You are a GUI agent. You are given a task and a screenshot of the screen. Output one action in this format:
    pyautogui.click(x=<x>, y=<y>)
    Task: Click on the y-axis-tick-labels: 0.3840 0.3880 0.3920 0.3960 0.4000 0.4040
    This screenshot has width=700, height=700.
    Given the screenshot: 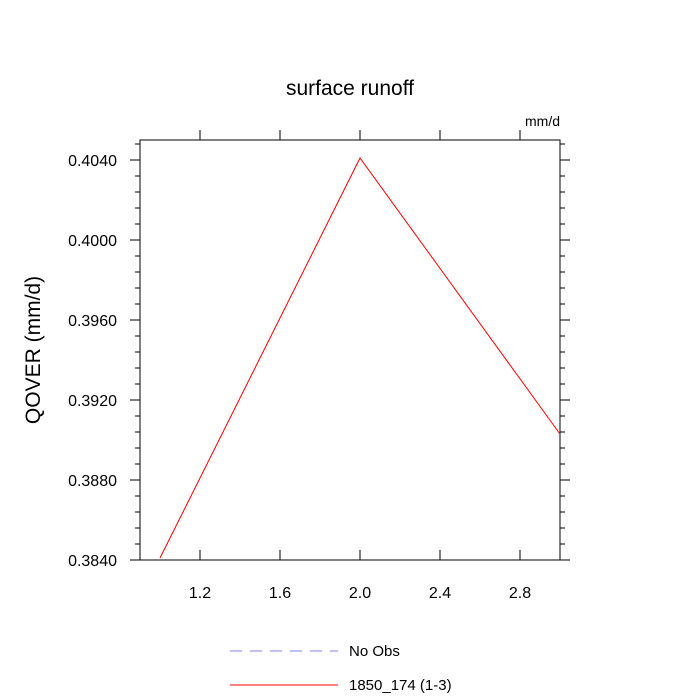 What is the action you would take?
    pyautogui.click(x=92, y=361)
    